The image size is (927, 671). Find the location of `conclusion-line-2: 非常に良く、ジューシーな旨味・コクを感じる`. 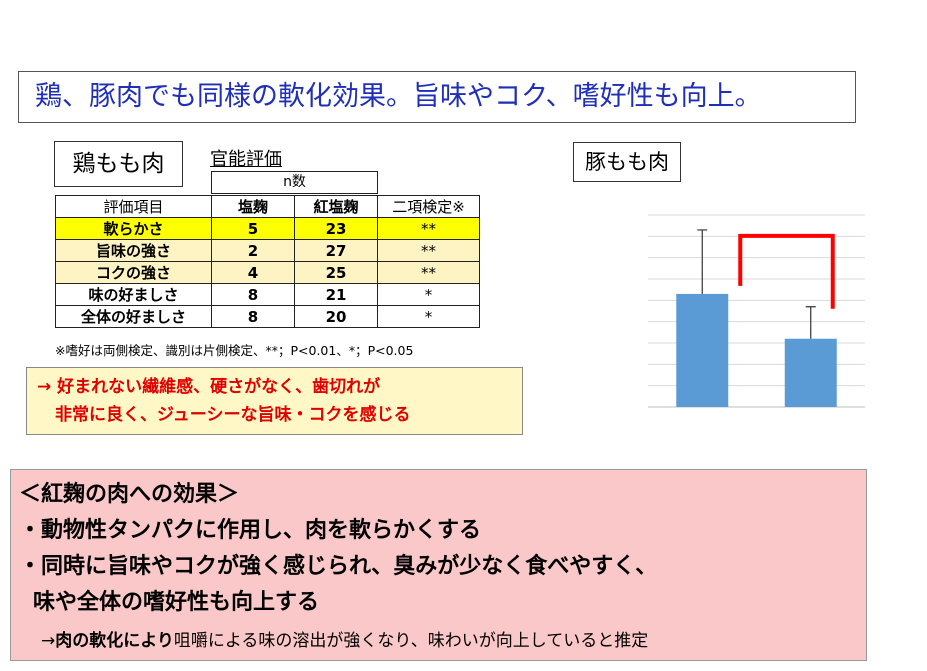

conclusion-line-2: 非常に良く、ジューシーな旨味・コクを感じる is located at coordinates (233, 415).